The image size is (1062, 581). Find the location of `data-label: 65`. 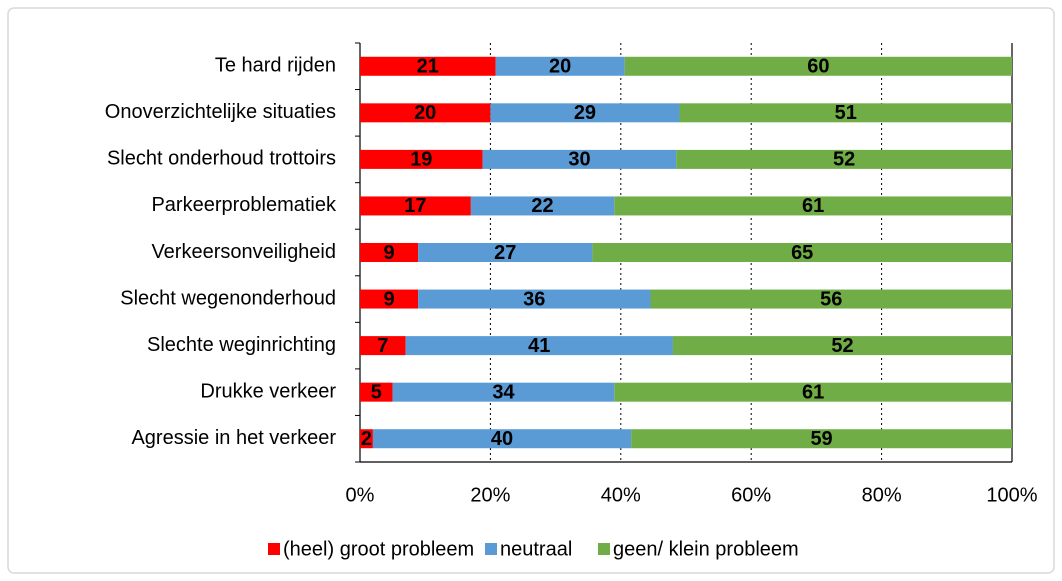

data-label: 65 is located at coordinates (802, 253).